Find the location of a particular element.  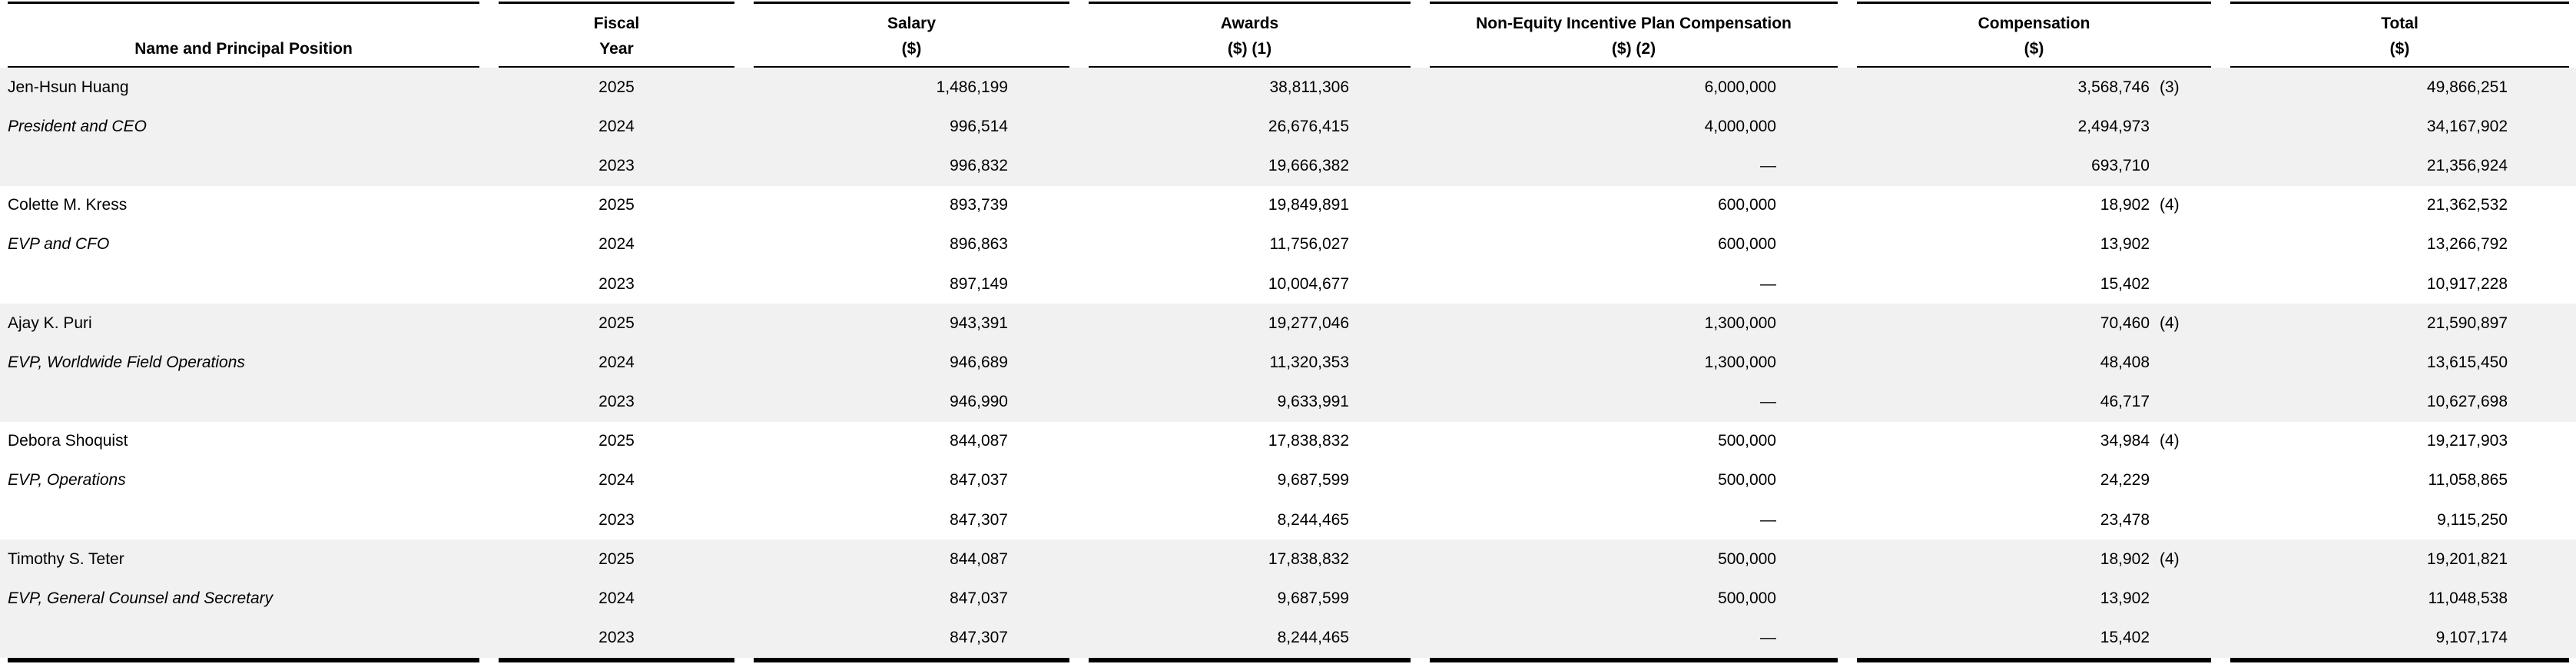

bottom-border-segment is located at coordinates (2034, 659).